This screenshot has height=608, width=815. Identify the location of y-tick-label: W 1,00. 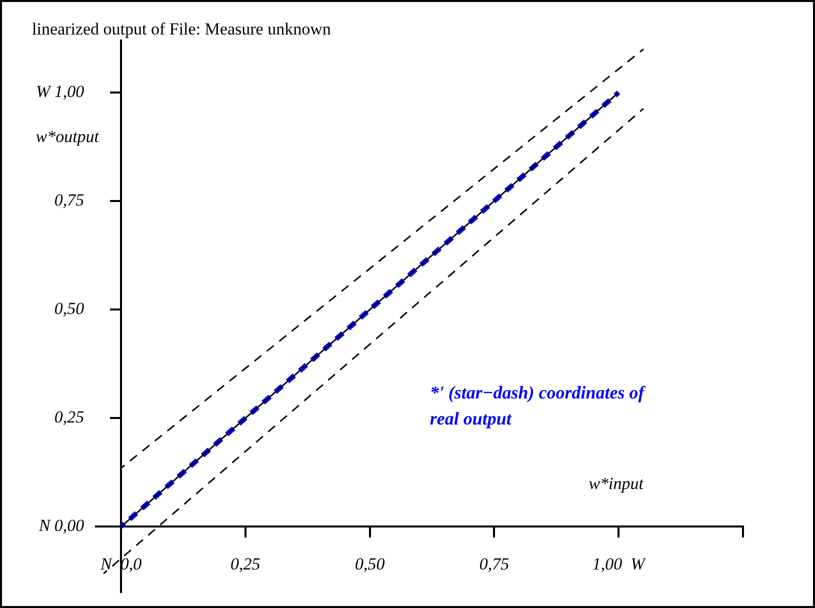
(60, 91).